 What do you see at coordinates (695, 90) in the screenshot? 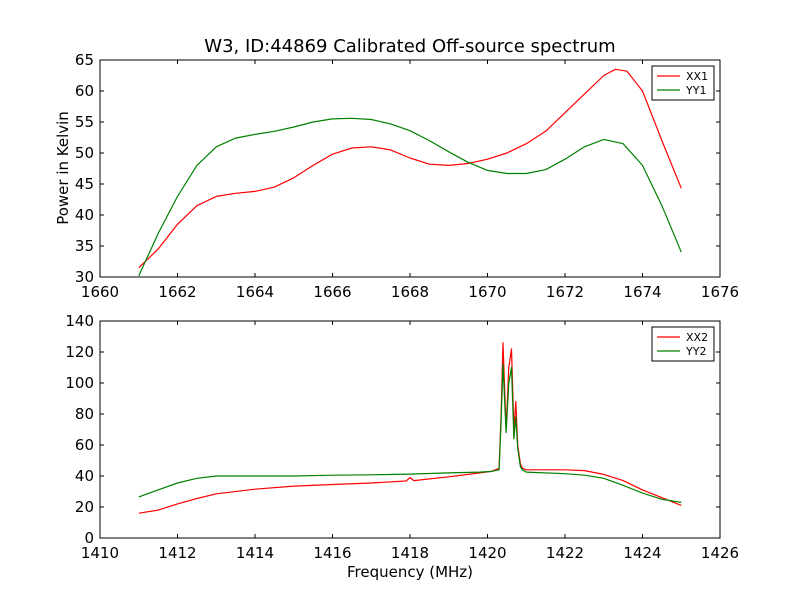
I see `top-legend-label-yy1: YY1` at bounding box center [695, 90].